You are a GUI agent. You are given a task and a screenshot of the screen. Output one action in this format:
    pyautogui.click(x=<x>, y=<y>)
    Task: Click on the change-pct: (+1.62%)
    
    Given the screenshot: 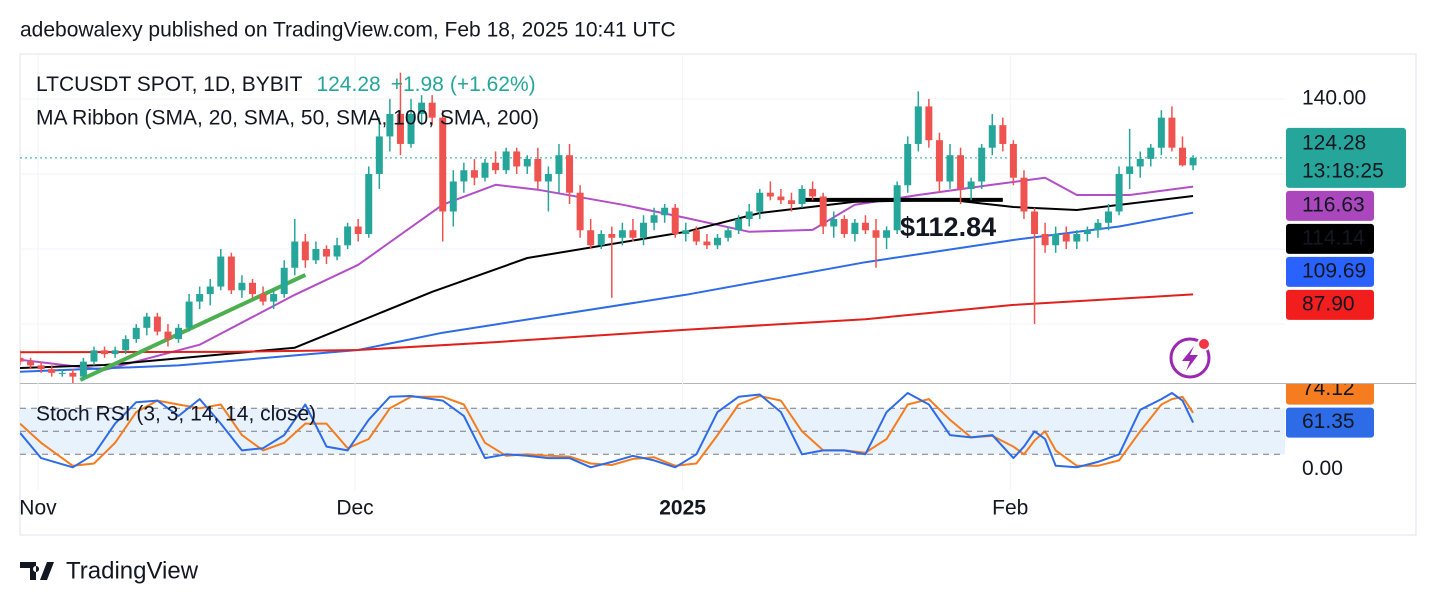 What is the action you would take?
    pyautogui.click(x=493, y=84)
    